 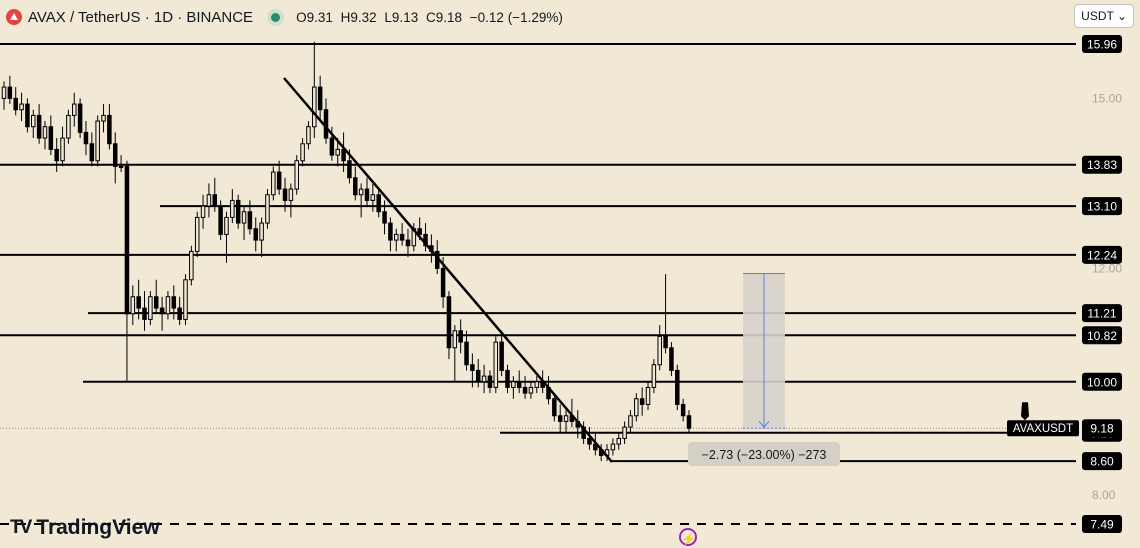 I want to click on lightning-icon: ⚡, so click(x=688, y=537).